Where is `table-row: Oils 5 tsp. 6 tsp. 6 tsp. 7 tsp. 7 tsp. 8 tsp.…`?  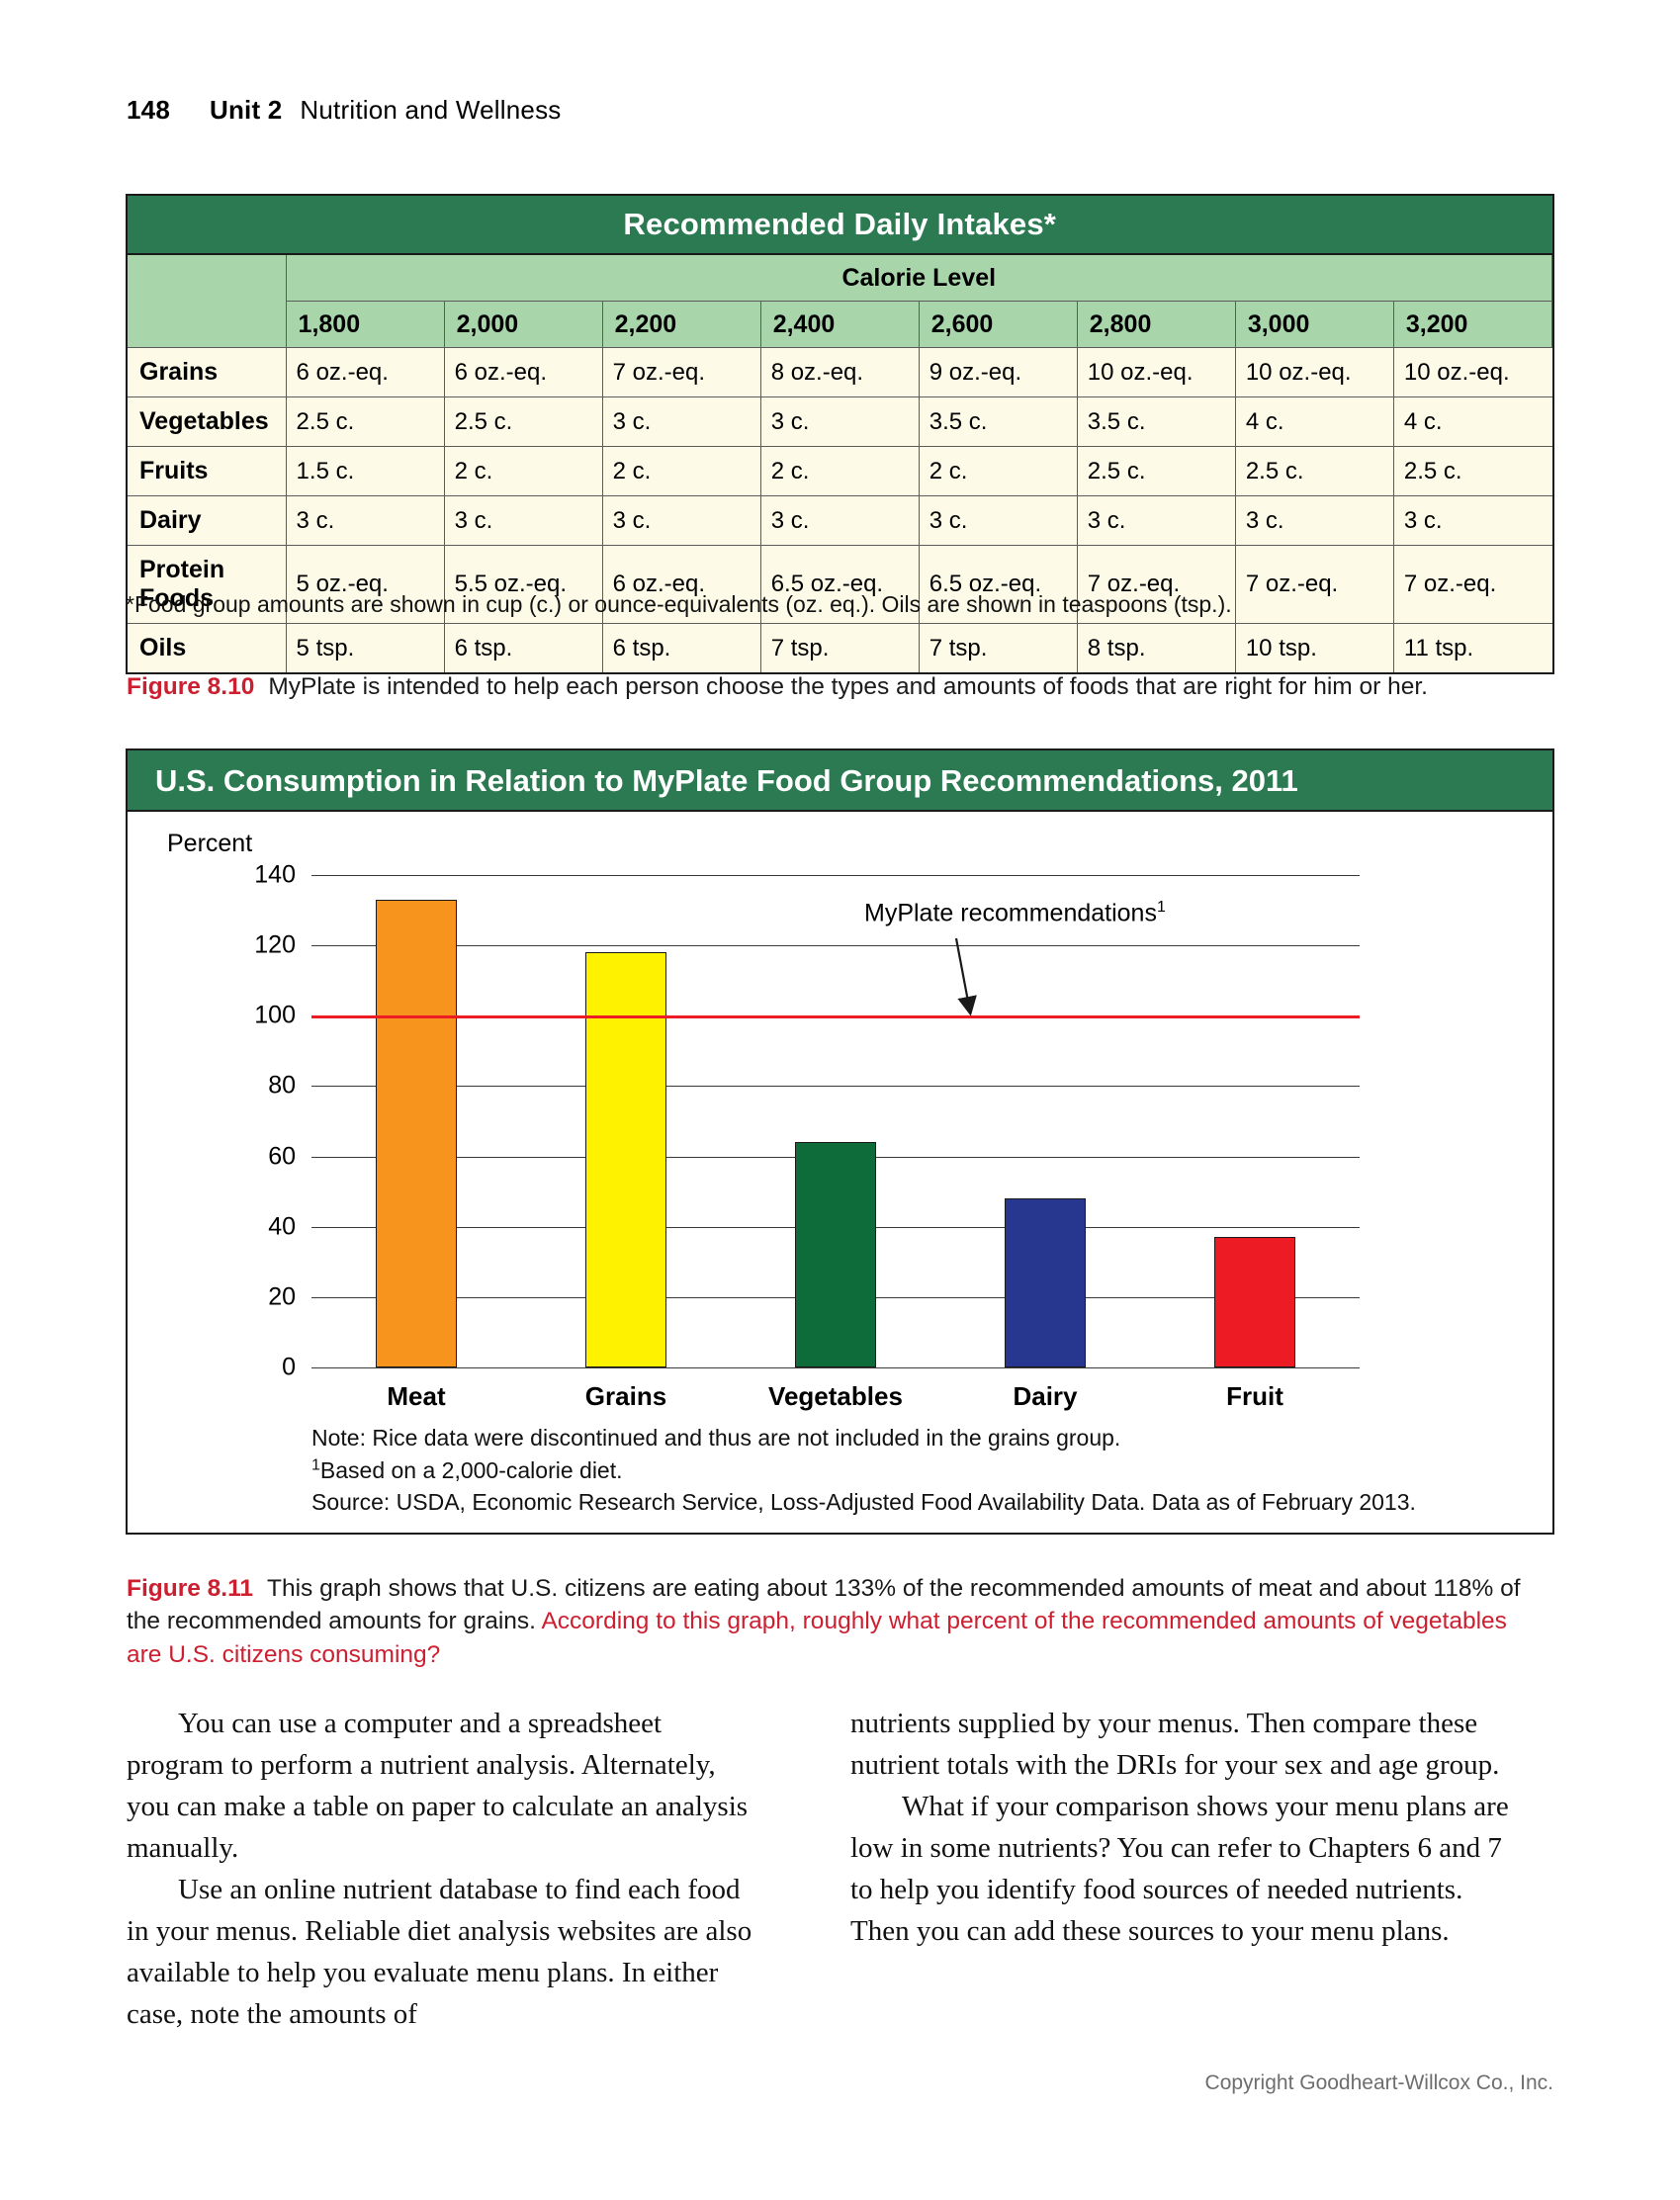 table-row: Oils 5 tsp. 6 tsp. 6 tsp. 7 tsp. 7 tsp. 8 tsp.… is located at coordinates (840, 647).